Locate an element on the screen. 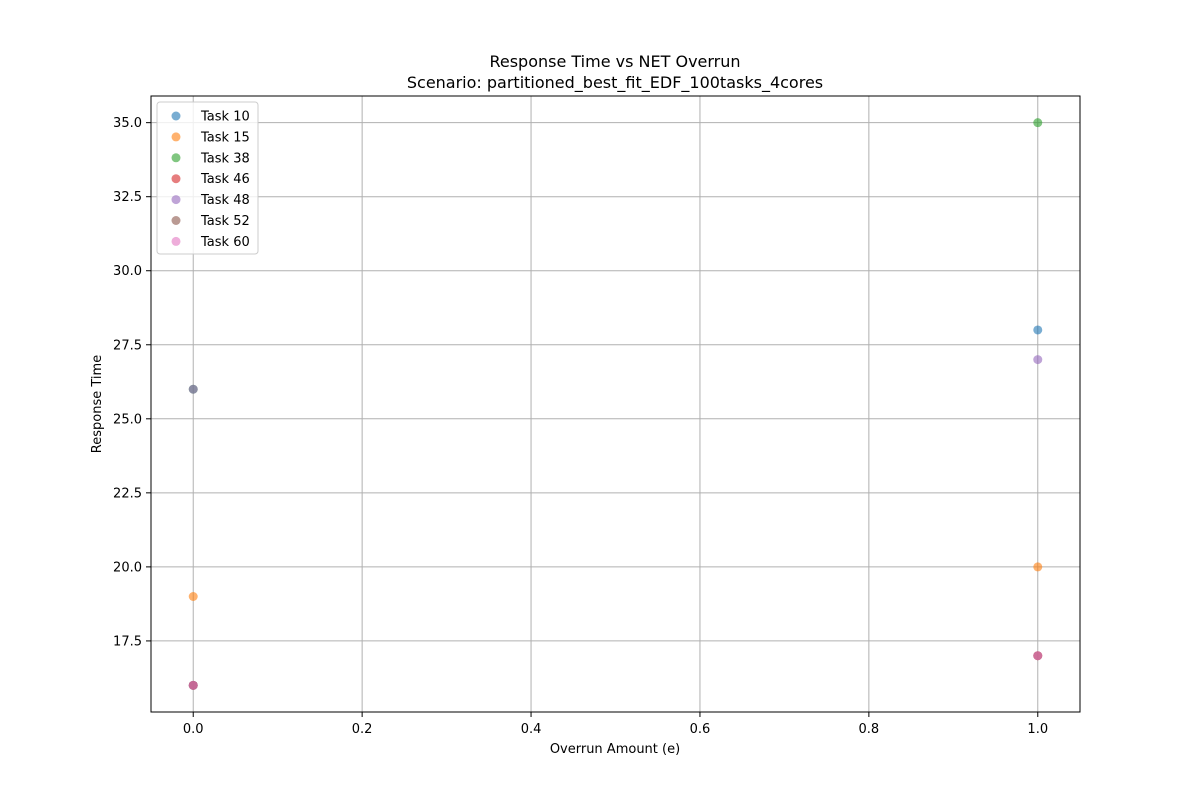 The width and height of the screenshot is (1200, 800). legend-item: Task 10 is located at coordinates (210, 117).